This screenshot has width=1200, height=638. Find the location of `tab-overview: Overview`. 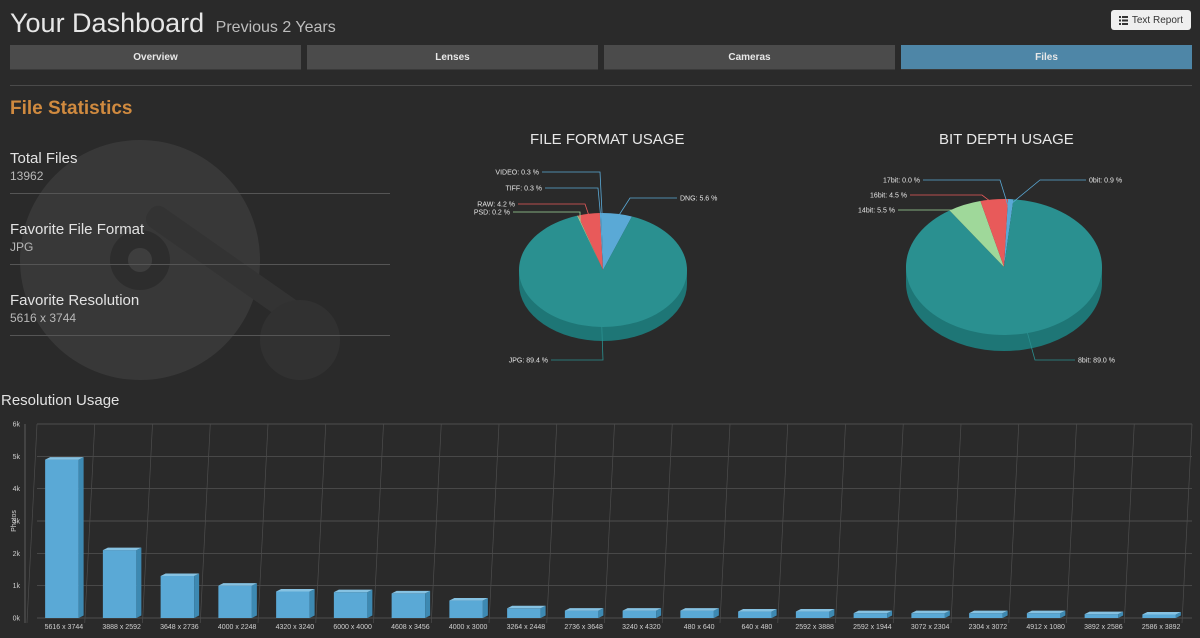

tab-overview: Overview is located at coordinates (155, 57).